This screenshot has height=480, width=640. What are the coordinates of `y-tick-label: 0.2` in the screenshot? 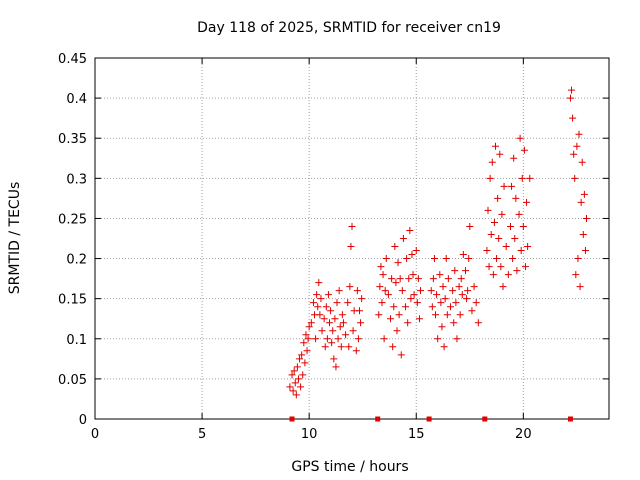 It's located at (76, 260).